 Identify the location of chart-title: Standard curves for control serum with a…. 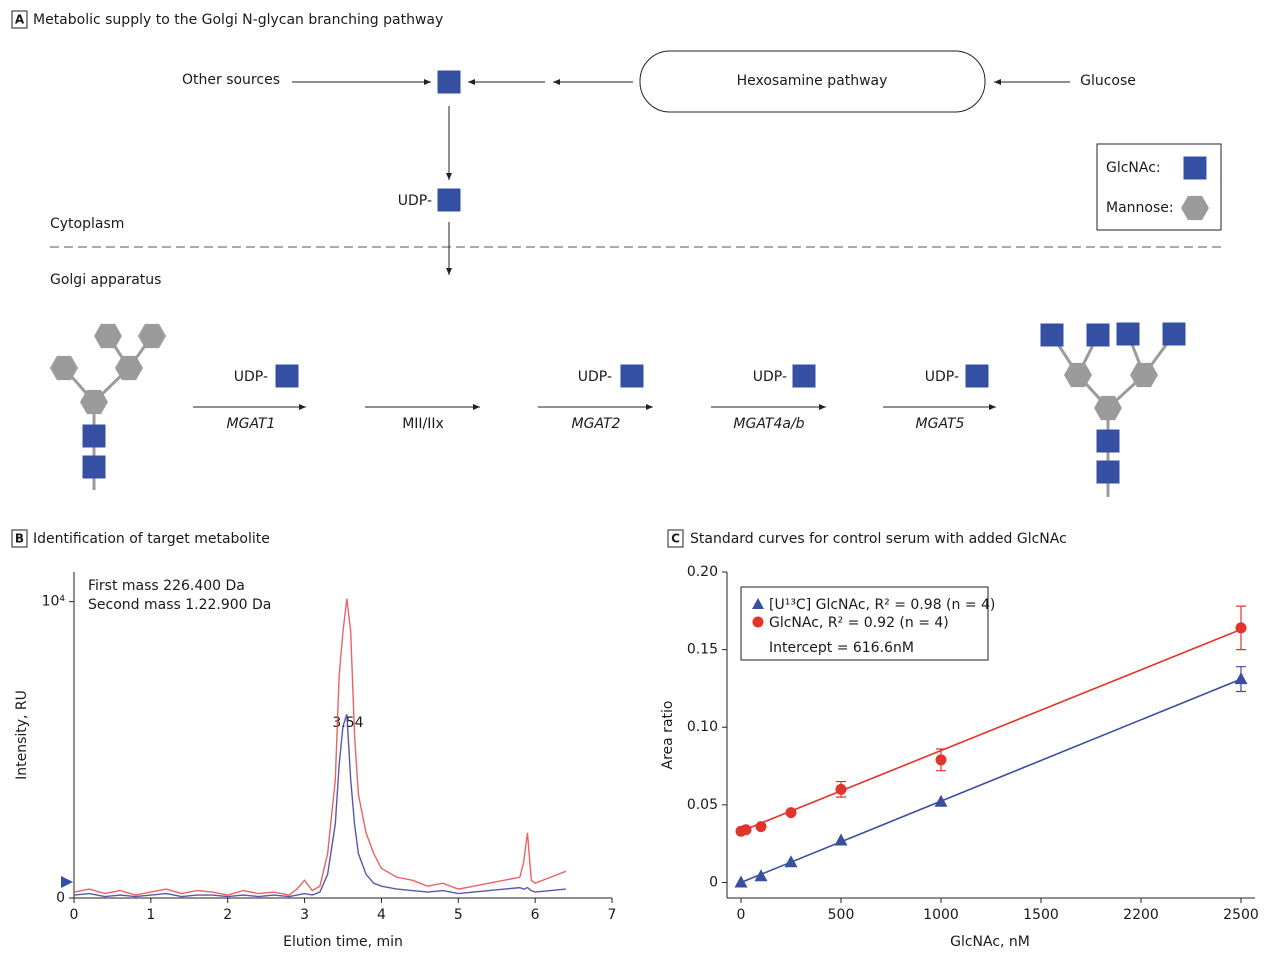
(878, 539).